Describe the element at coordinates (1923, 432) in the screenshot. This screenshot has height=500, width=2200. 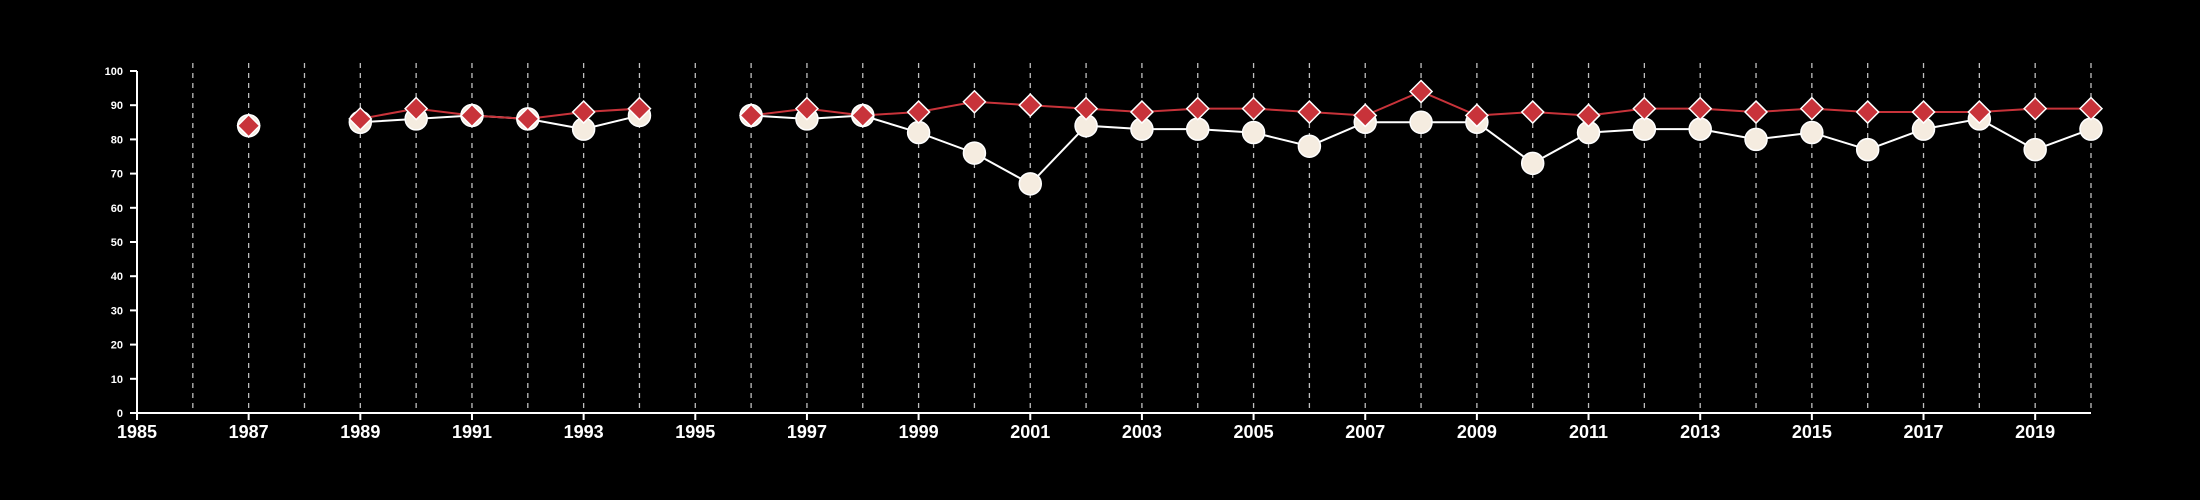
I see `x-tick-label-2017: 2017` at that location.